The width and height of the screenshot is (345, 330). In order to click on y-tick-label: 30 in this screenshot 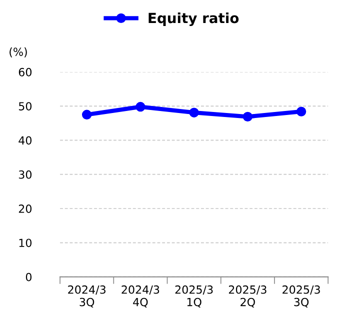, I will do `click(25, 174)`.